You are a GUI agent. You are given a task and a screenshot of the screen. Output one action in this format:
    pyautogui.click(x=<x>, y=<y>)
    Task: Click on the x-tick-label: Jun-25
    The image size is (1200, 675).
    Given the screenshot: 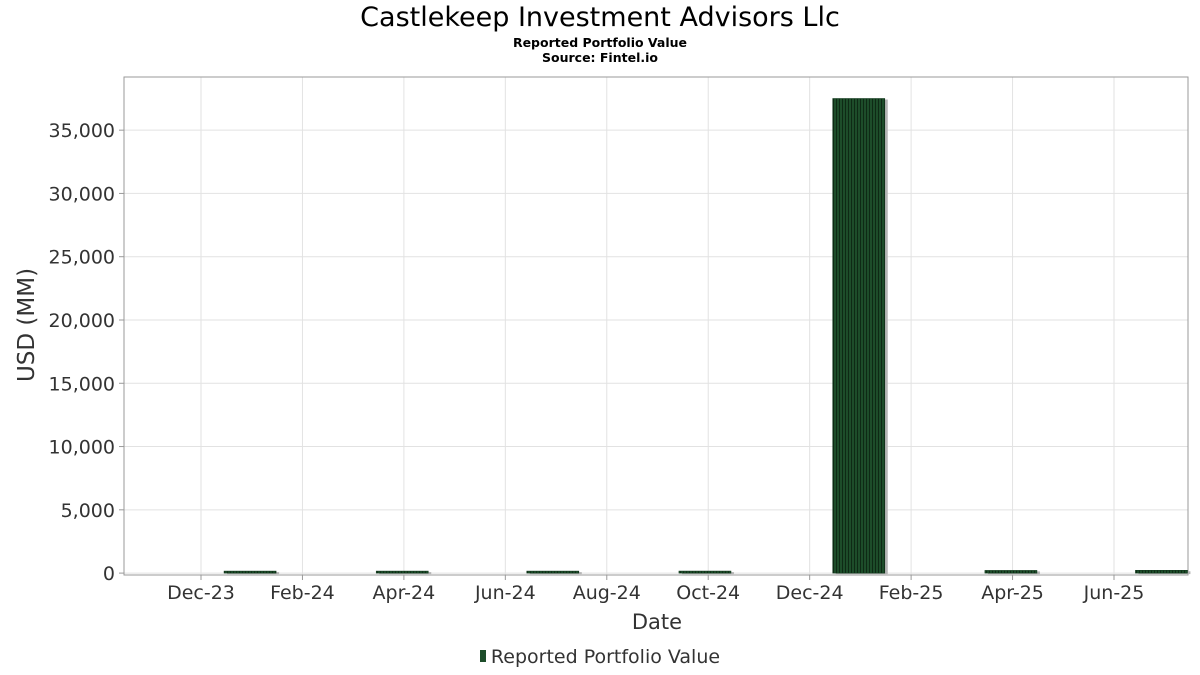 What is the action you would take?
    pyautogui.click(x=1114, y=593)
    